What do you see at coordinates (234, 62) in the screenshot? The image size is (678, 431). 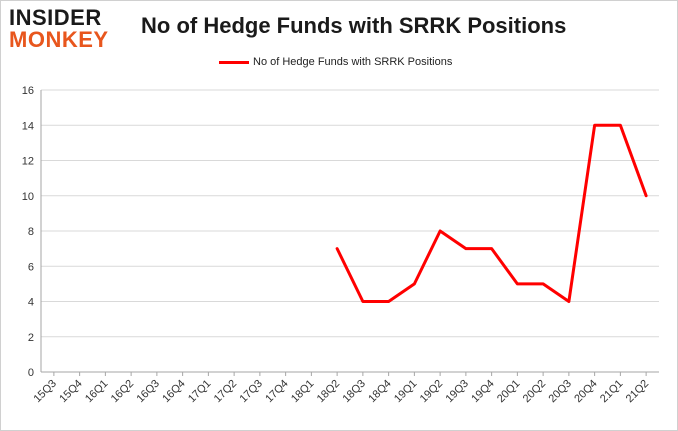 I see `legend-swatch` at bounding box center [234, 62].